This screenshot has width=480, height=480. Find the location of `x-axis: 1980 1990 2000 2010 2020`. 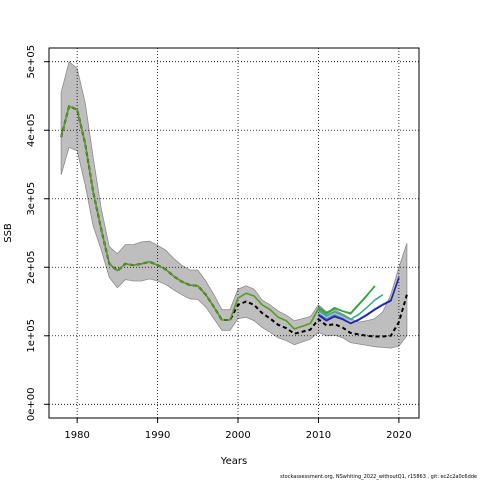

x-axis: 1980 1990 2000 2010 2020 is located at coordinates (238, 429).